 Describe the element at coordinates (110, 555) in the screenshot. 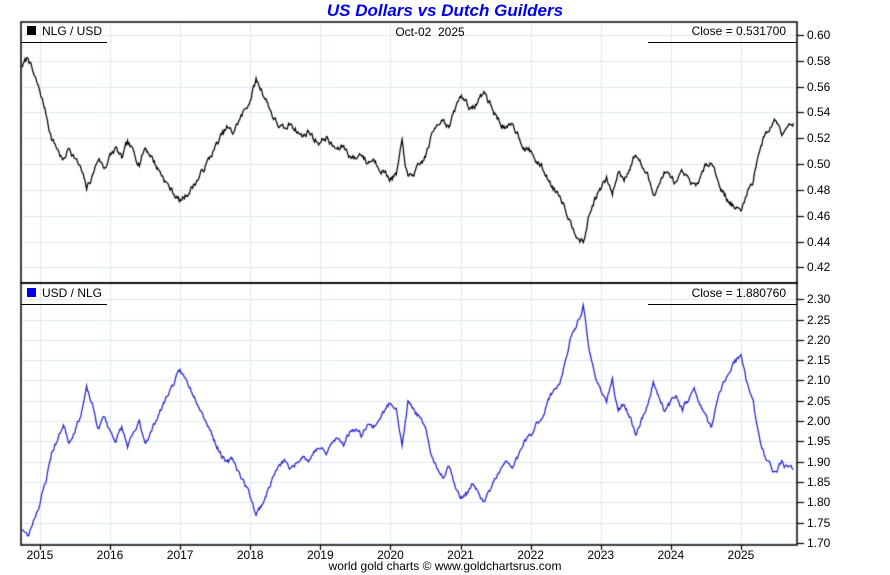

I see `x-axis-tick-label: 2016` at that location.